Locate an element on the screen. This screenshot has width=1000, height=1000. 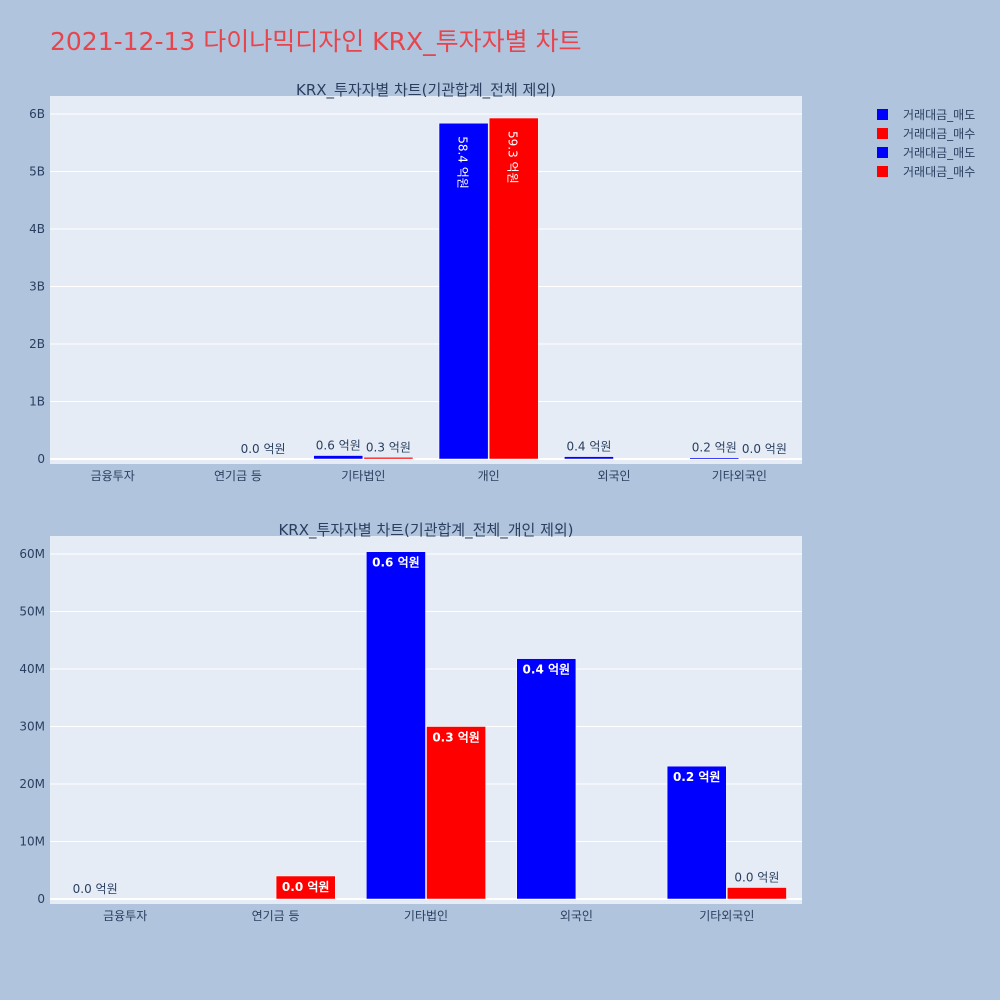
y-tick-label: 10M is located at coordinates (32, 842).